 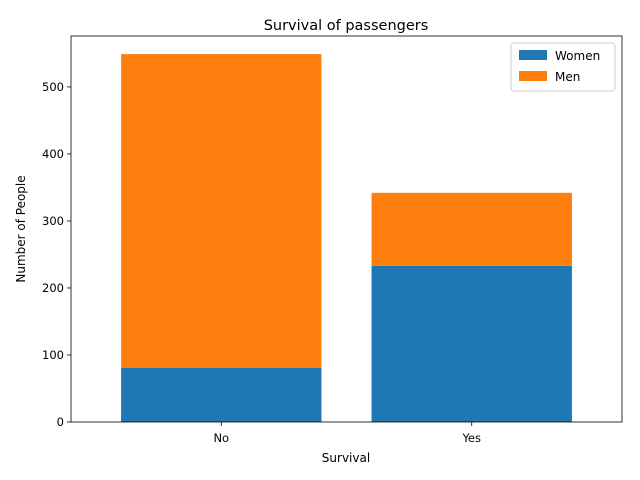 What do you see at coordinates (56, 254) in the screenshot?
I see `y-axis-ticks: 0 100 200 300 400 500` at bounding box center [56, 254].